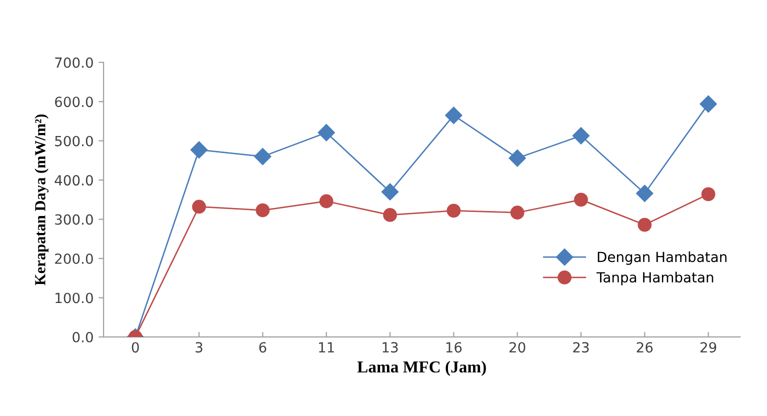 The image size is (767, 416). Describe the element at coordinates (655, 279) in the screenshot. I see `legend-label: Tanpa Hambatan` at that location.